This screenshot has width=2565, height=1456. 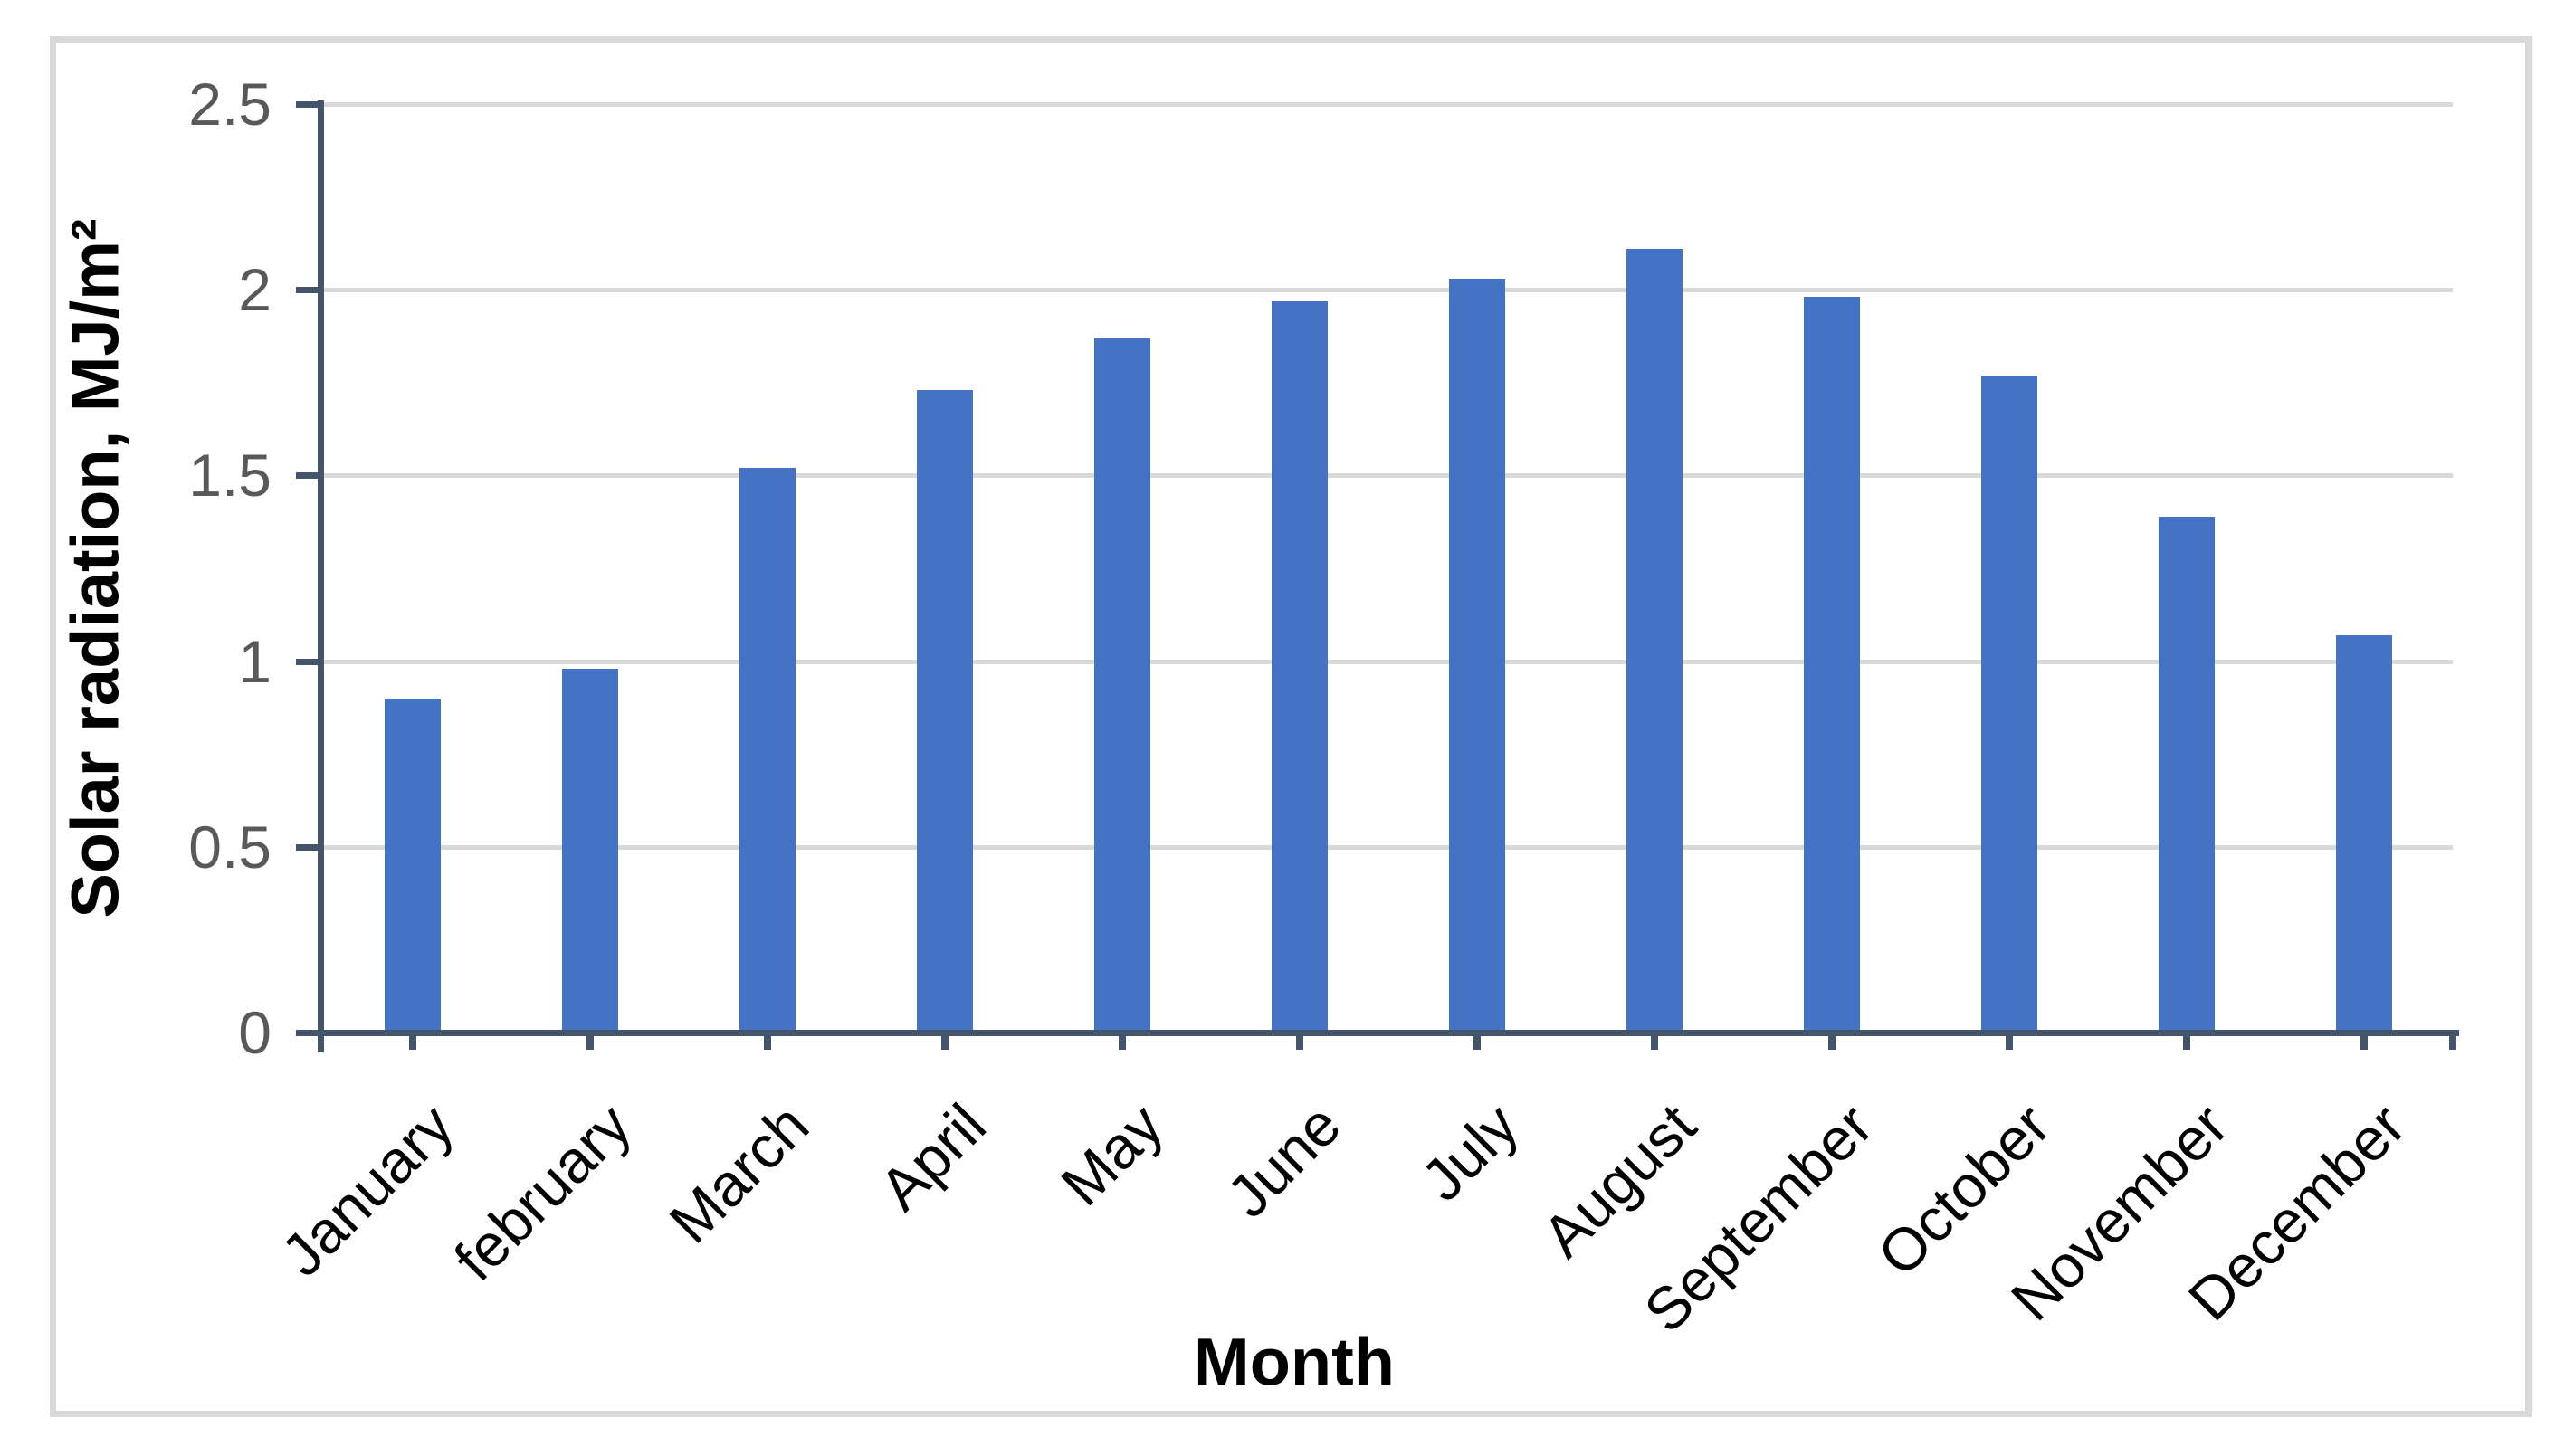 What do you see at coordinates (767, 751) in the screenshot?
I see `bar-march` at bounding box center [767, 751].